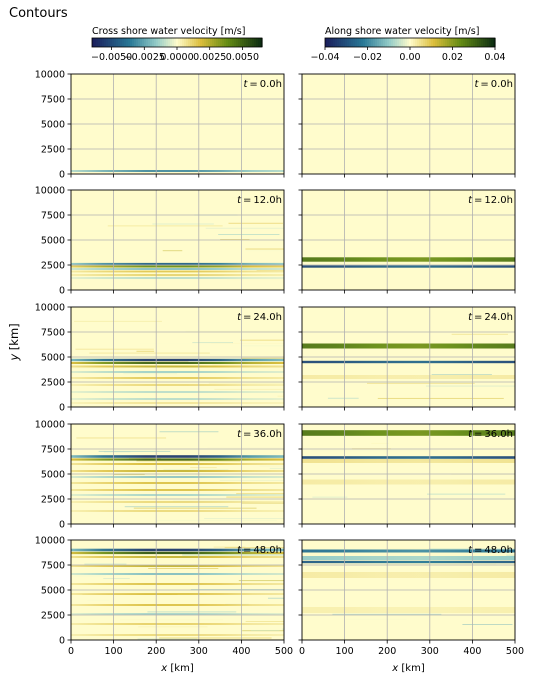 This screenshot has width=533, height=683. Describe the element at coordinates (416, 476) in the screenshot. I see `panel-r3-c1: t = 36.0h` at that location.